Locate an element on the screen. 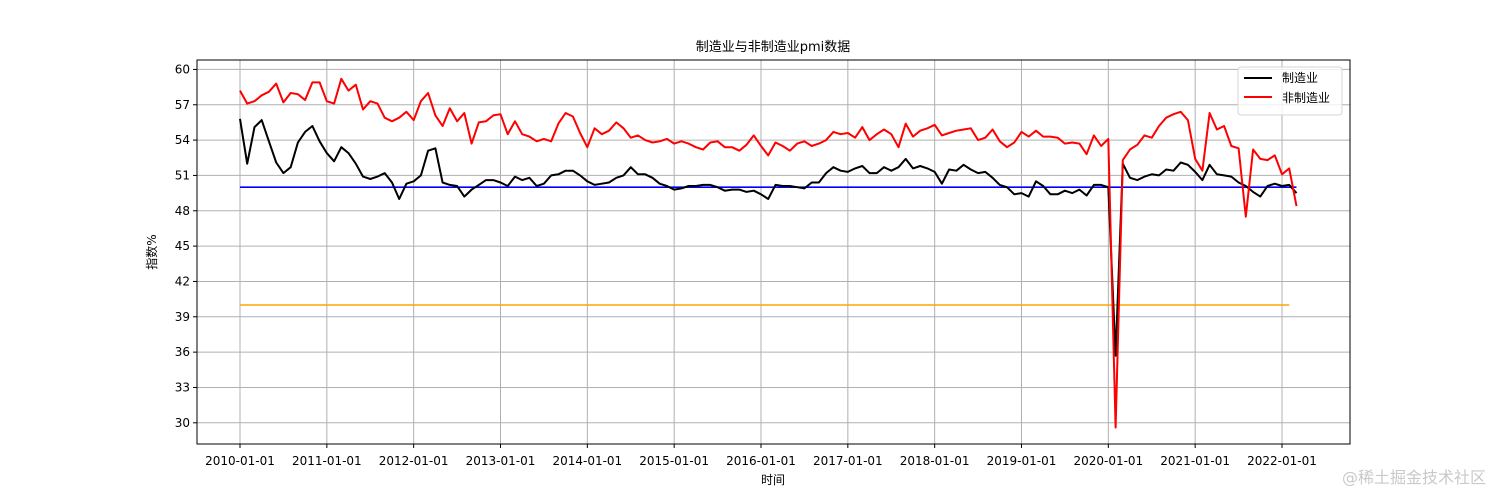 This screenshot has width=1500, height=500. legend-label-non-manufacturing: 非制造业 is located at coordinates (1306, 98).